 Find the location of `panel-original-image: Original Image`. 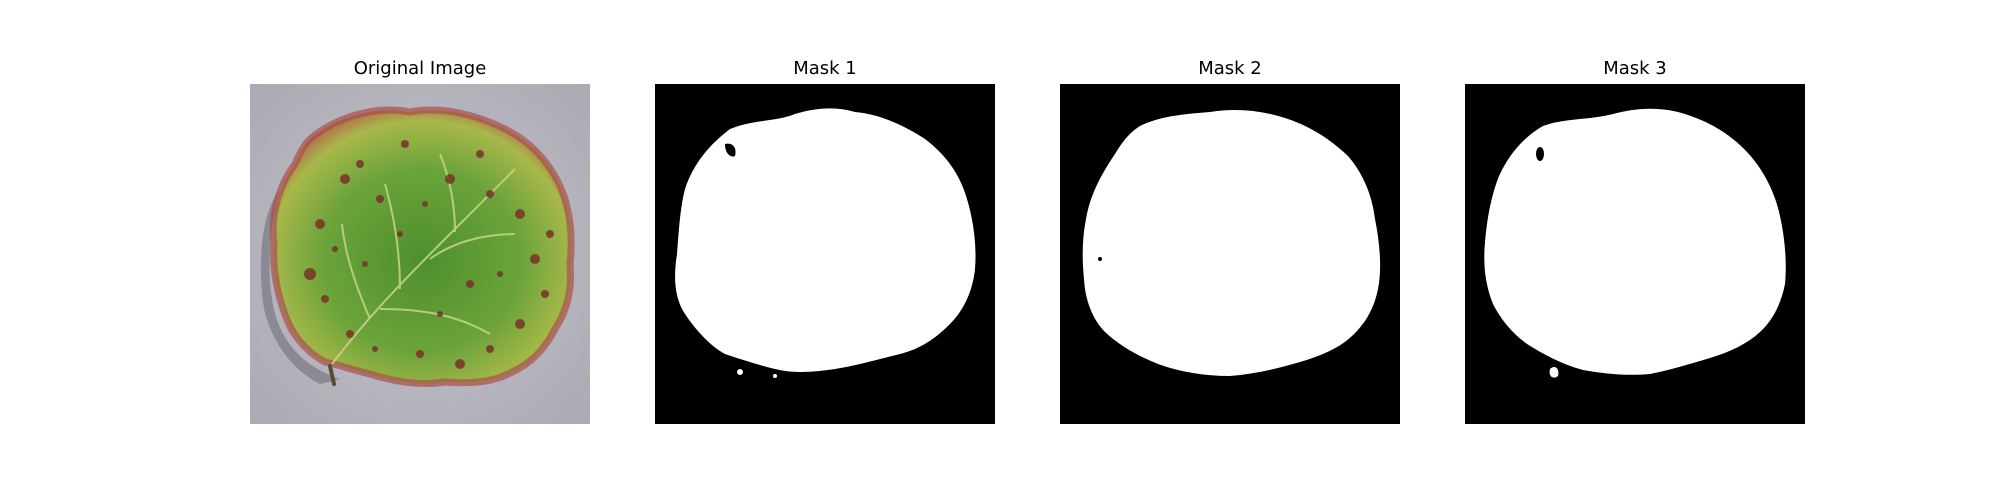

panel-original-image: Original Image is located at coordinates (420, 241).